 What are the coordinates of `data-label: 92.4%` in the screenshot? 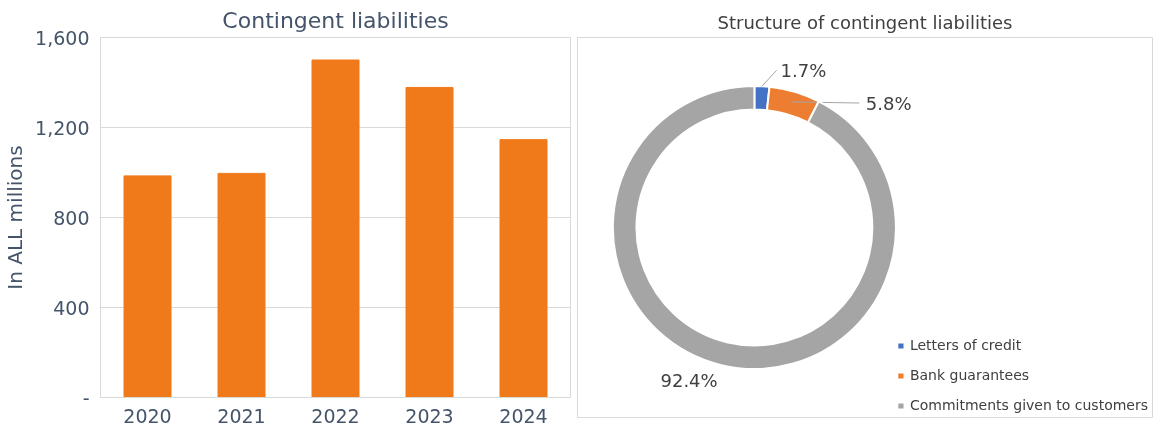 It's located at (689, 380).